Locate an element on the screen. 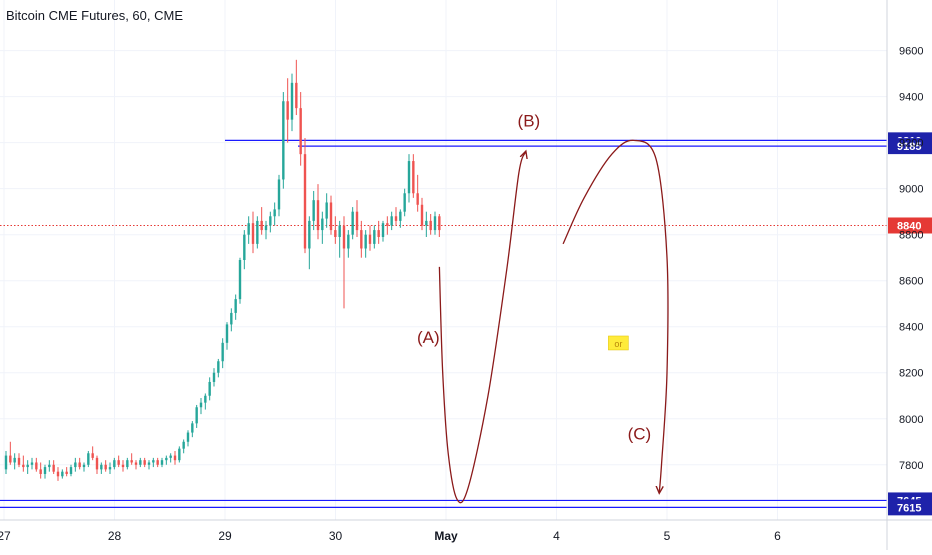 The width and height of the screenshot is (932, 555). wave-label: (B) is located at coordinates (529, 121).